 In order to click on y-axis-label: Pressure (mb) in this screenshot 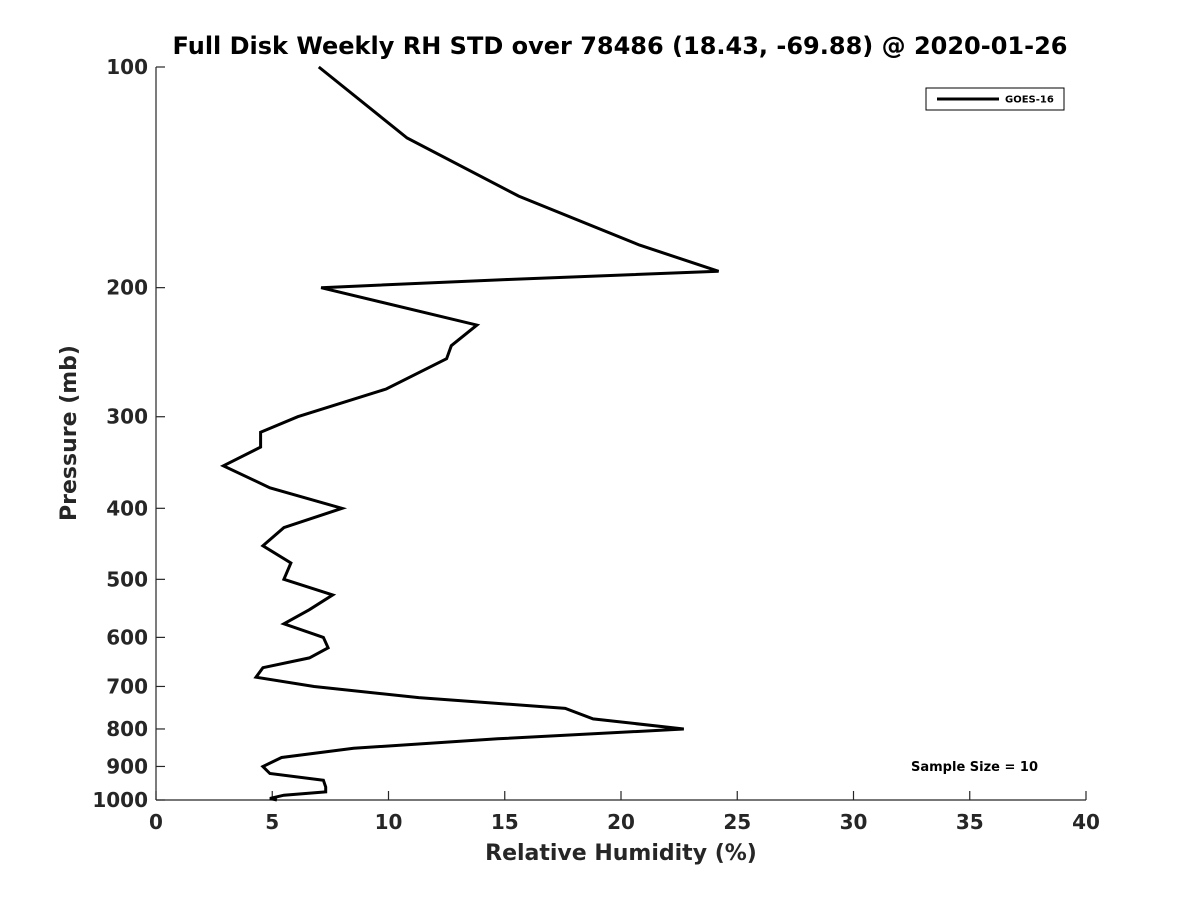, I will do `click(69, 433)`.